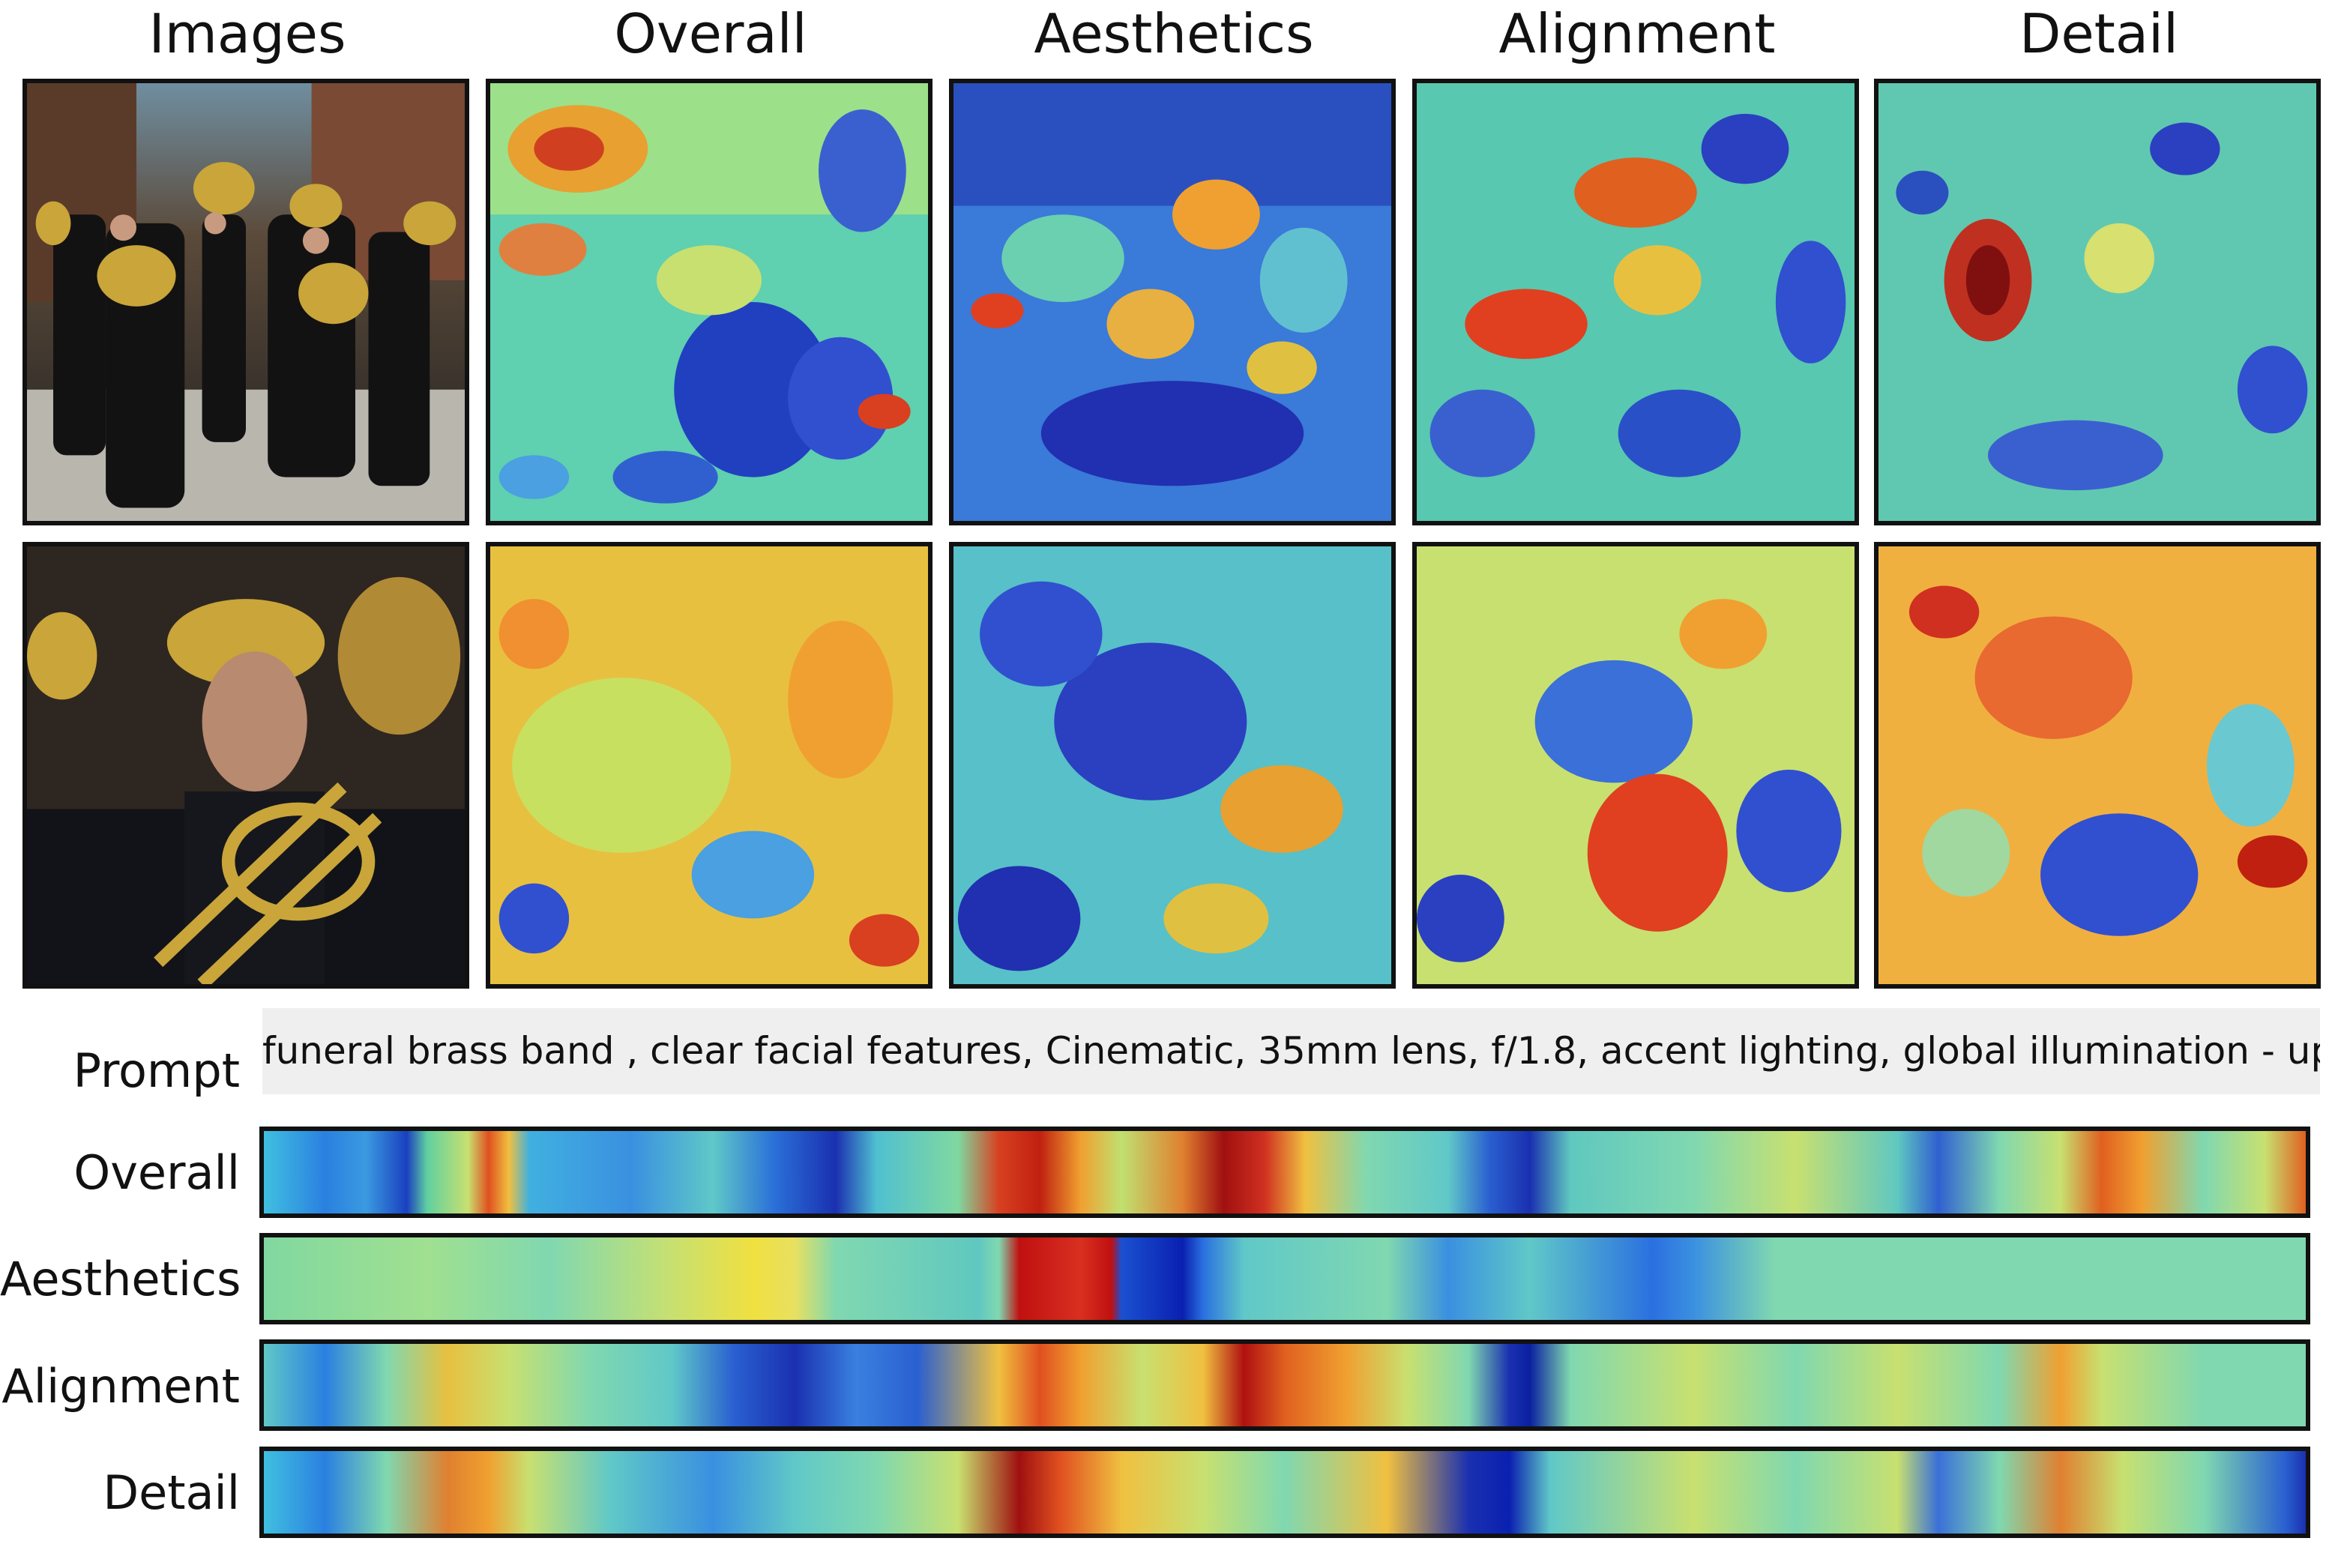  I want to click on token-heatmap-aesthetics, so click(1284, 1278).